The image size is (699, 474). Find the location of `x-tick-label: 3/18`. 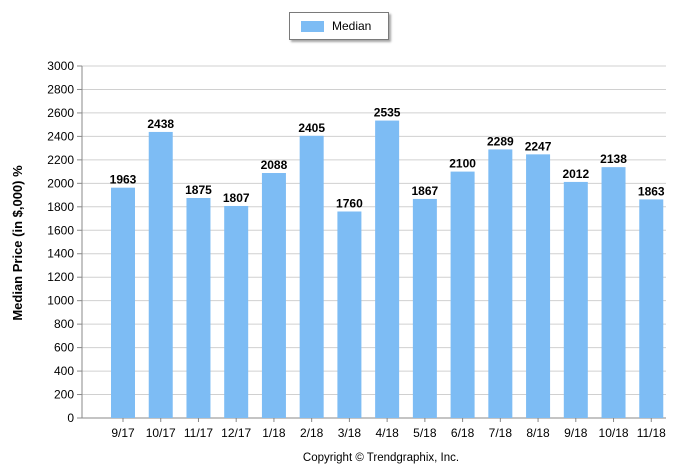

x-tick-label: 3/18 is located at coordinates (350, 433).